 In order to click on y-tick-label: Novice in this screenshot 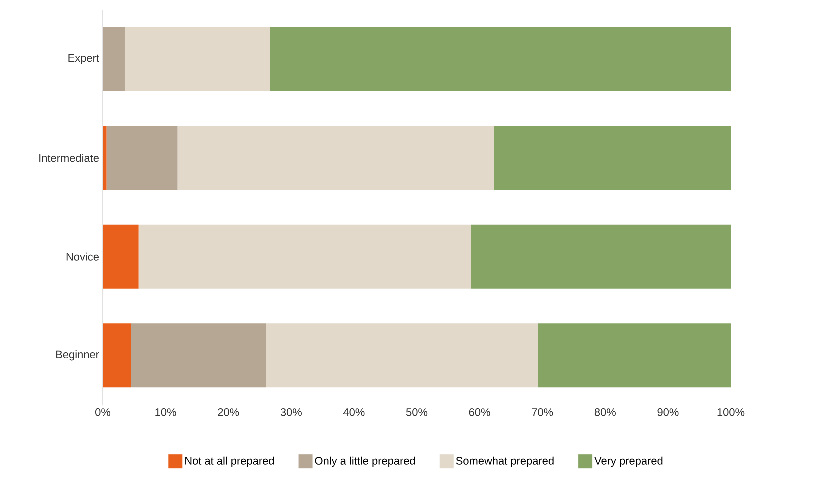, I will do `click(82, 256)`.